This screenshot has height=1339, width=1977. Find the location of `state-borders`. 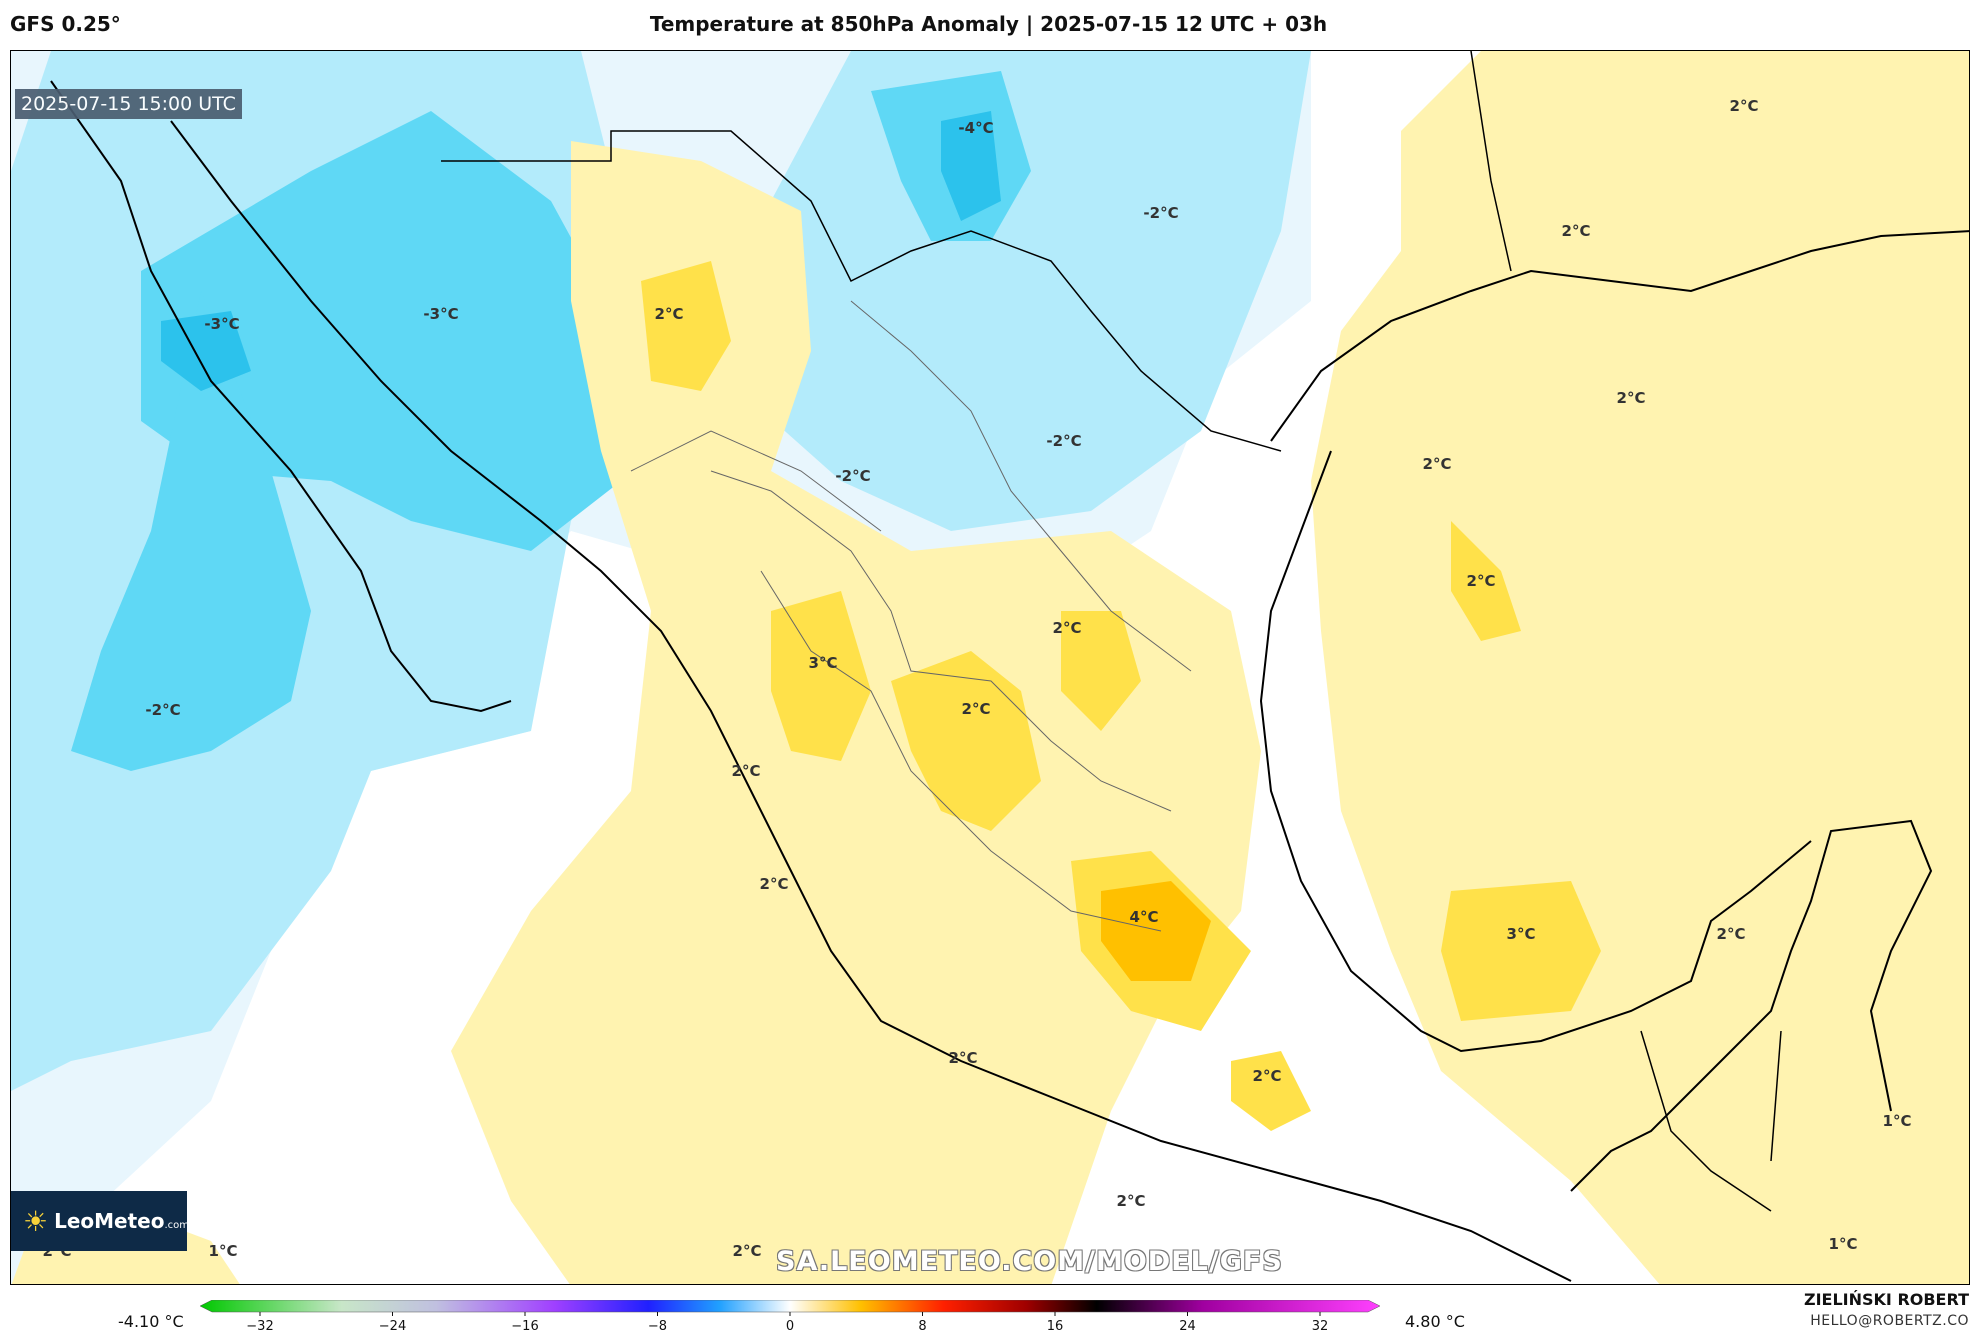

state-borders is located at coordinates (911, 616).